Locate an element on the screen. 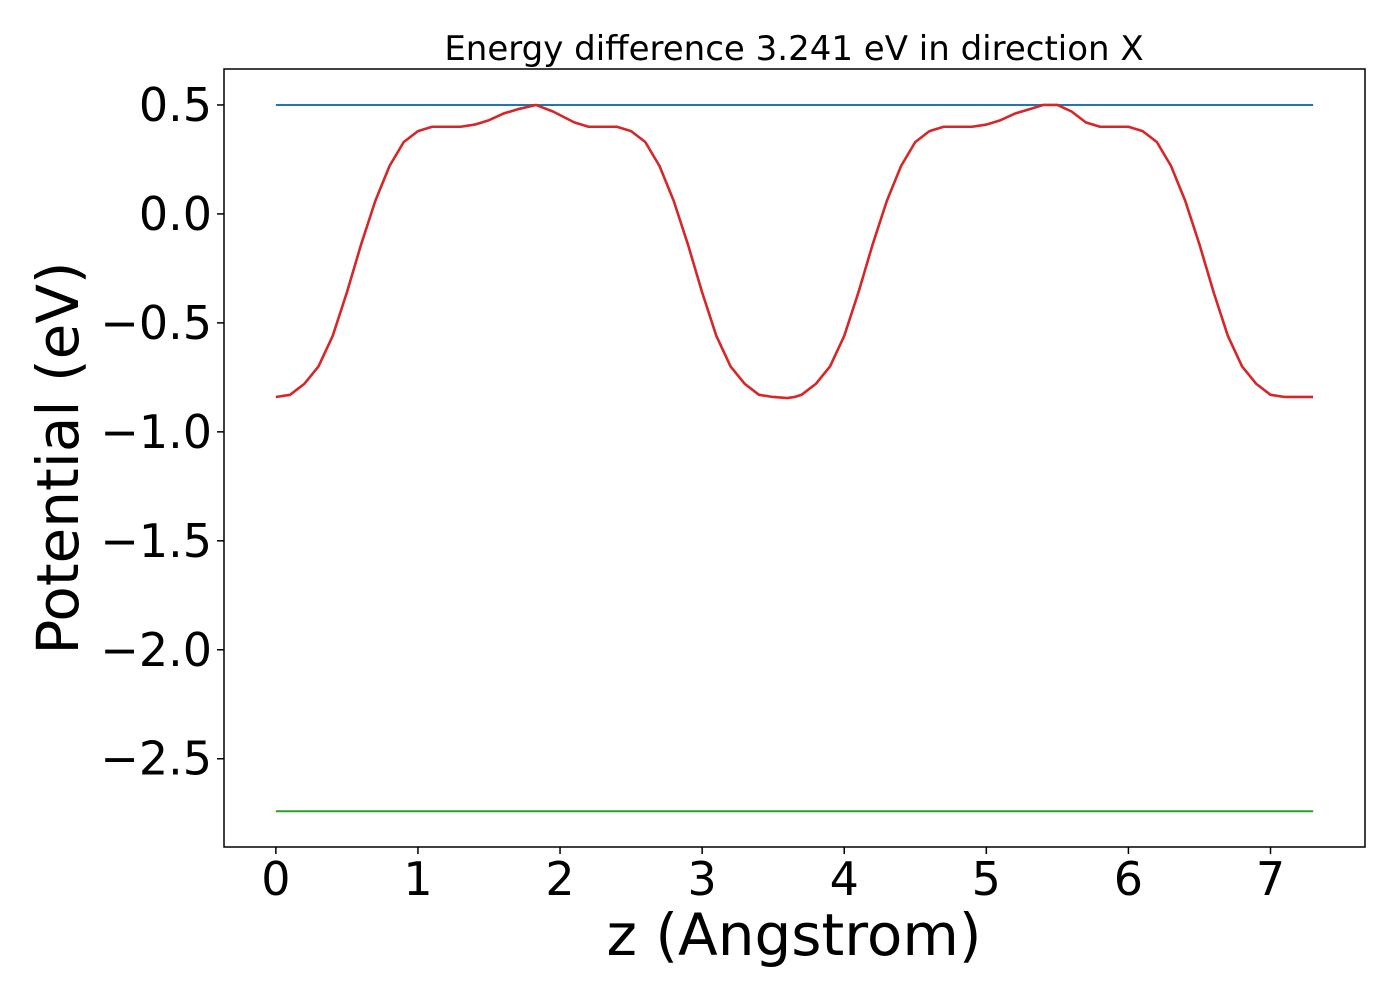 This screenshot has height=1000, width=1400. y-tick-label: −2.0 is located at coordinates (156, 650).